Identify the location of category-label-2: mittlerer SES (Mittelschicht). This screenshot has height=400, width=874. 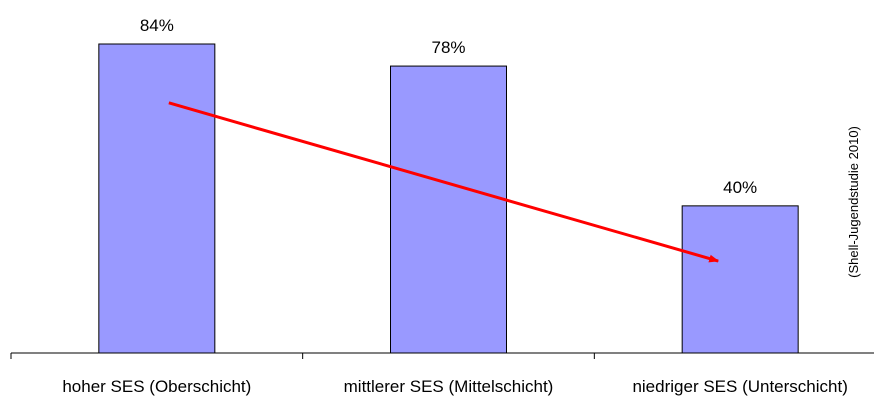
(449, 386).